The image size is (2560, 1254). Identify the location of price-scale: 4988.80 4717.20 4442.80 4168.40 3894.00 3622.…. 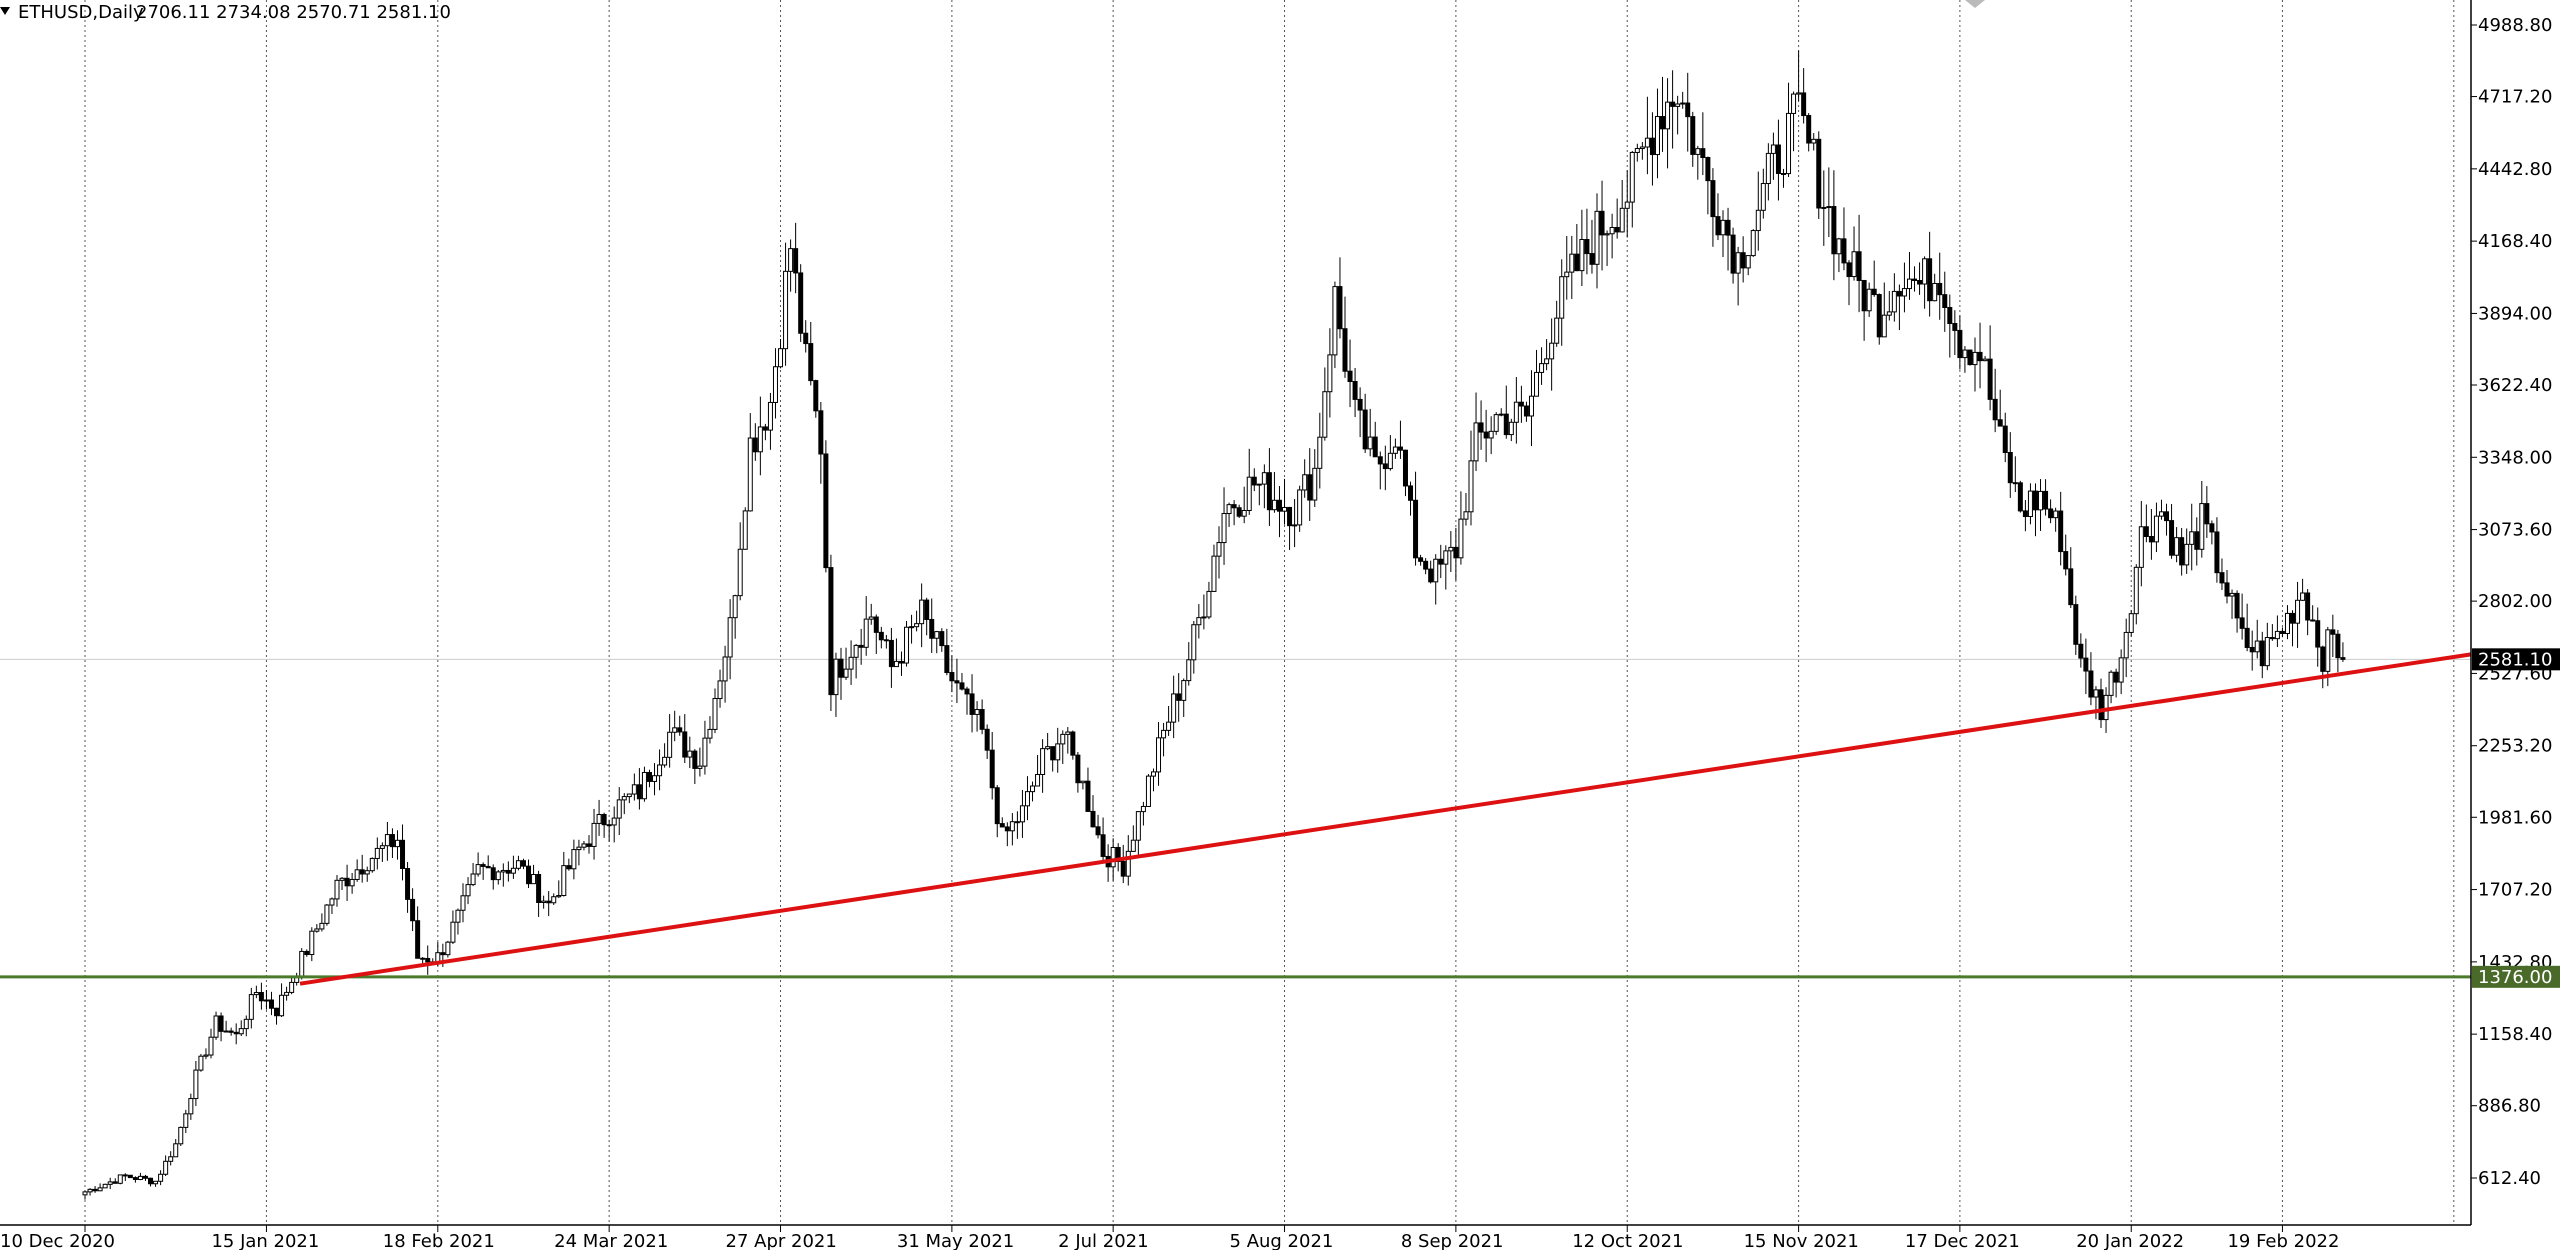
(2511, 602).